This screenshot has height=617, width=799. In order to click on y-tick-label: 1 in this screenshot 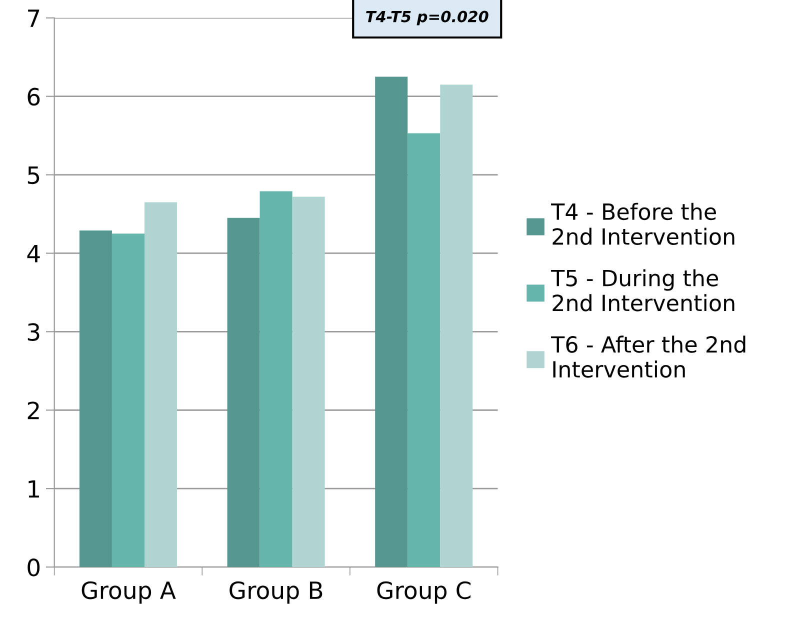, I will do `click(33, 489)`.